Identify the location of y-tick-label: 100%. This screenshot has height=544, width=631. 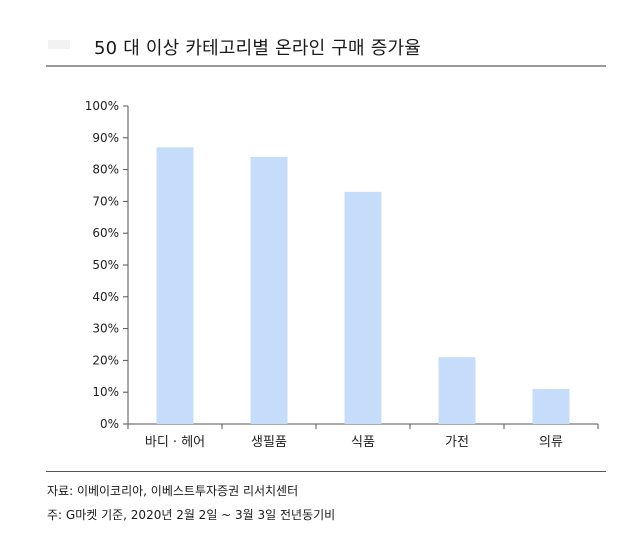
(102, 106).